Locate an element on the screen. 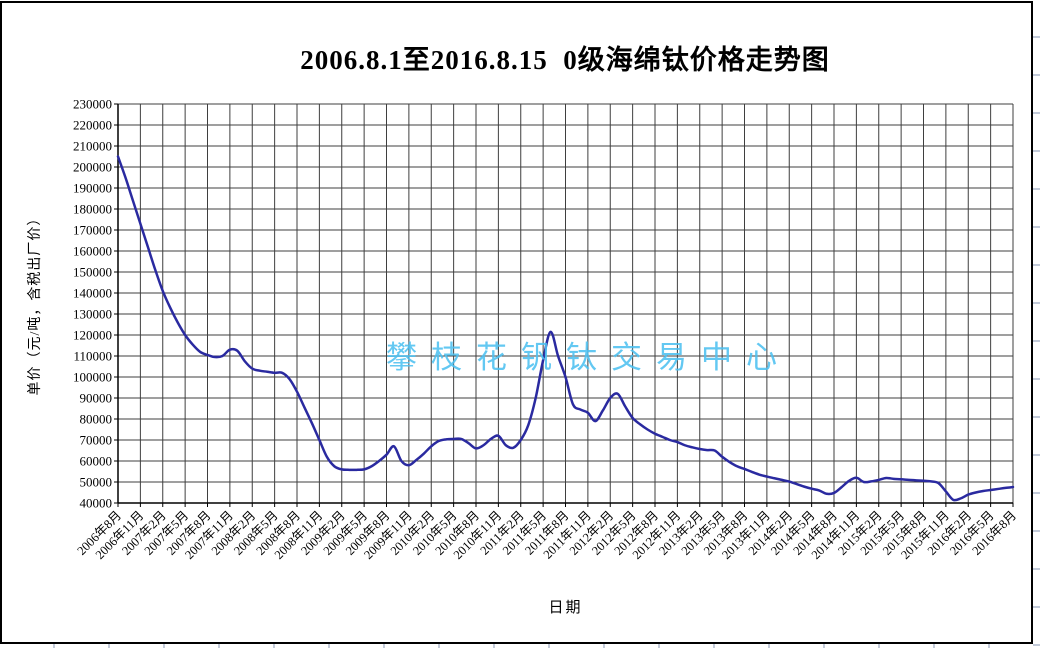 The image size is (1040, 648). y-tick-label: 220000 is located at coordinates (92, 125).